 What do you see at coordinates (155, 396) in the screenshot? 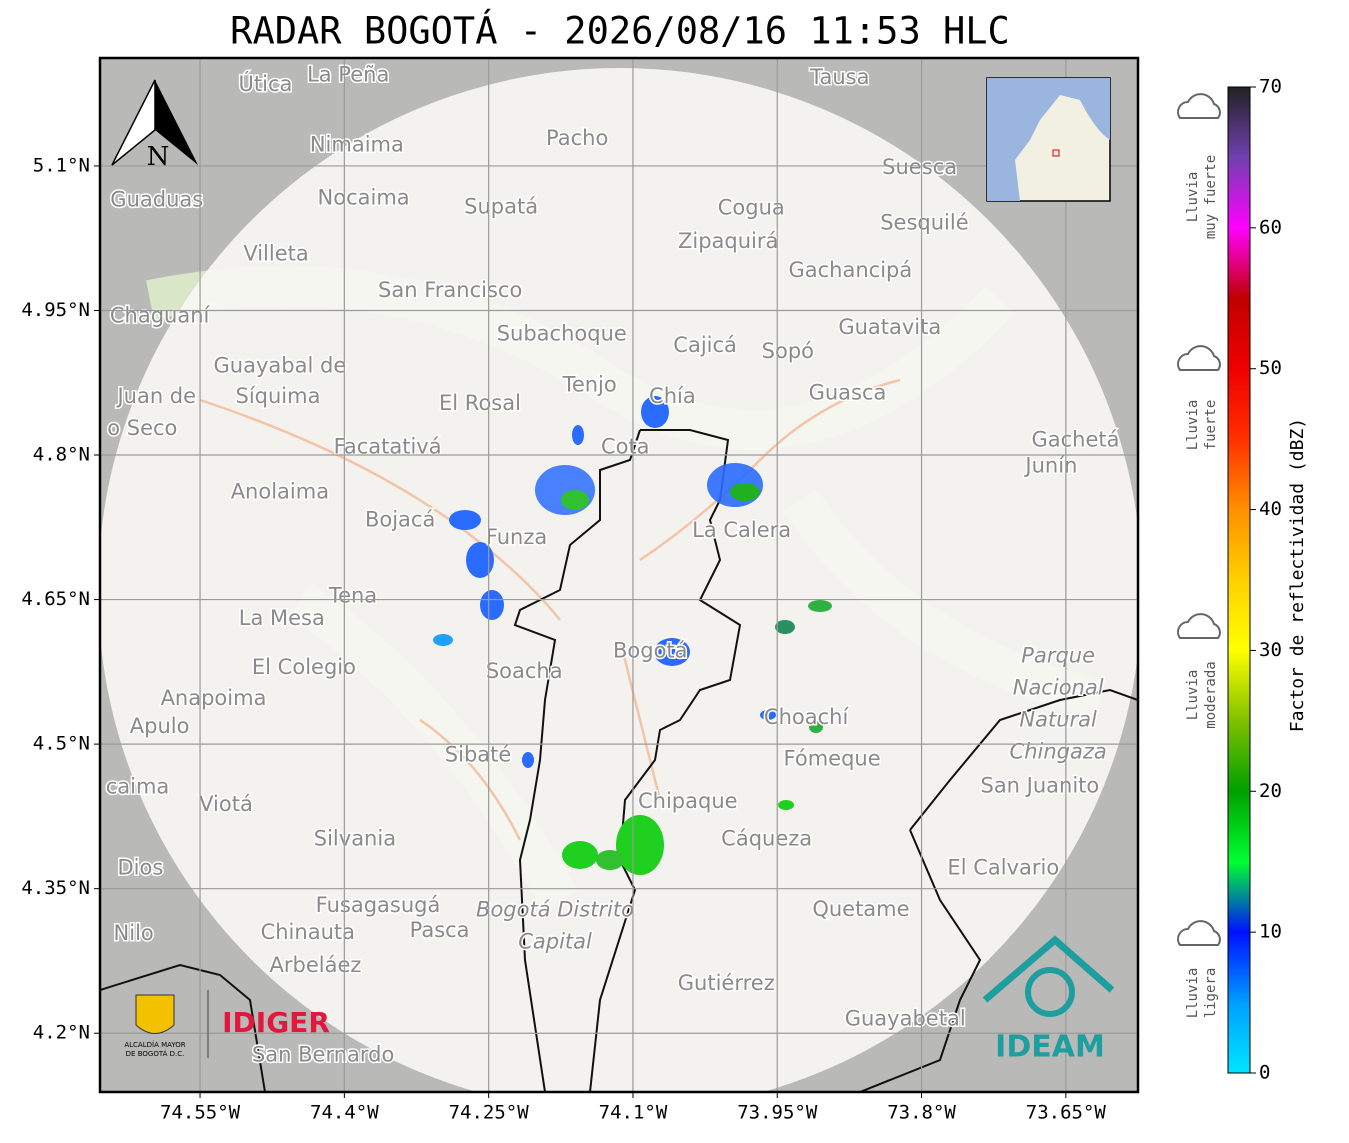
I see `place-label: Juan de` at bounding box center [155, 396].